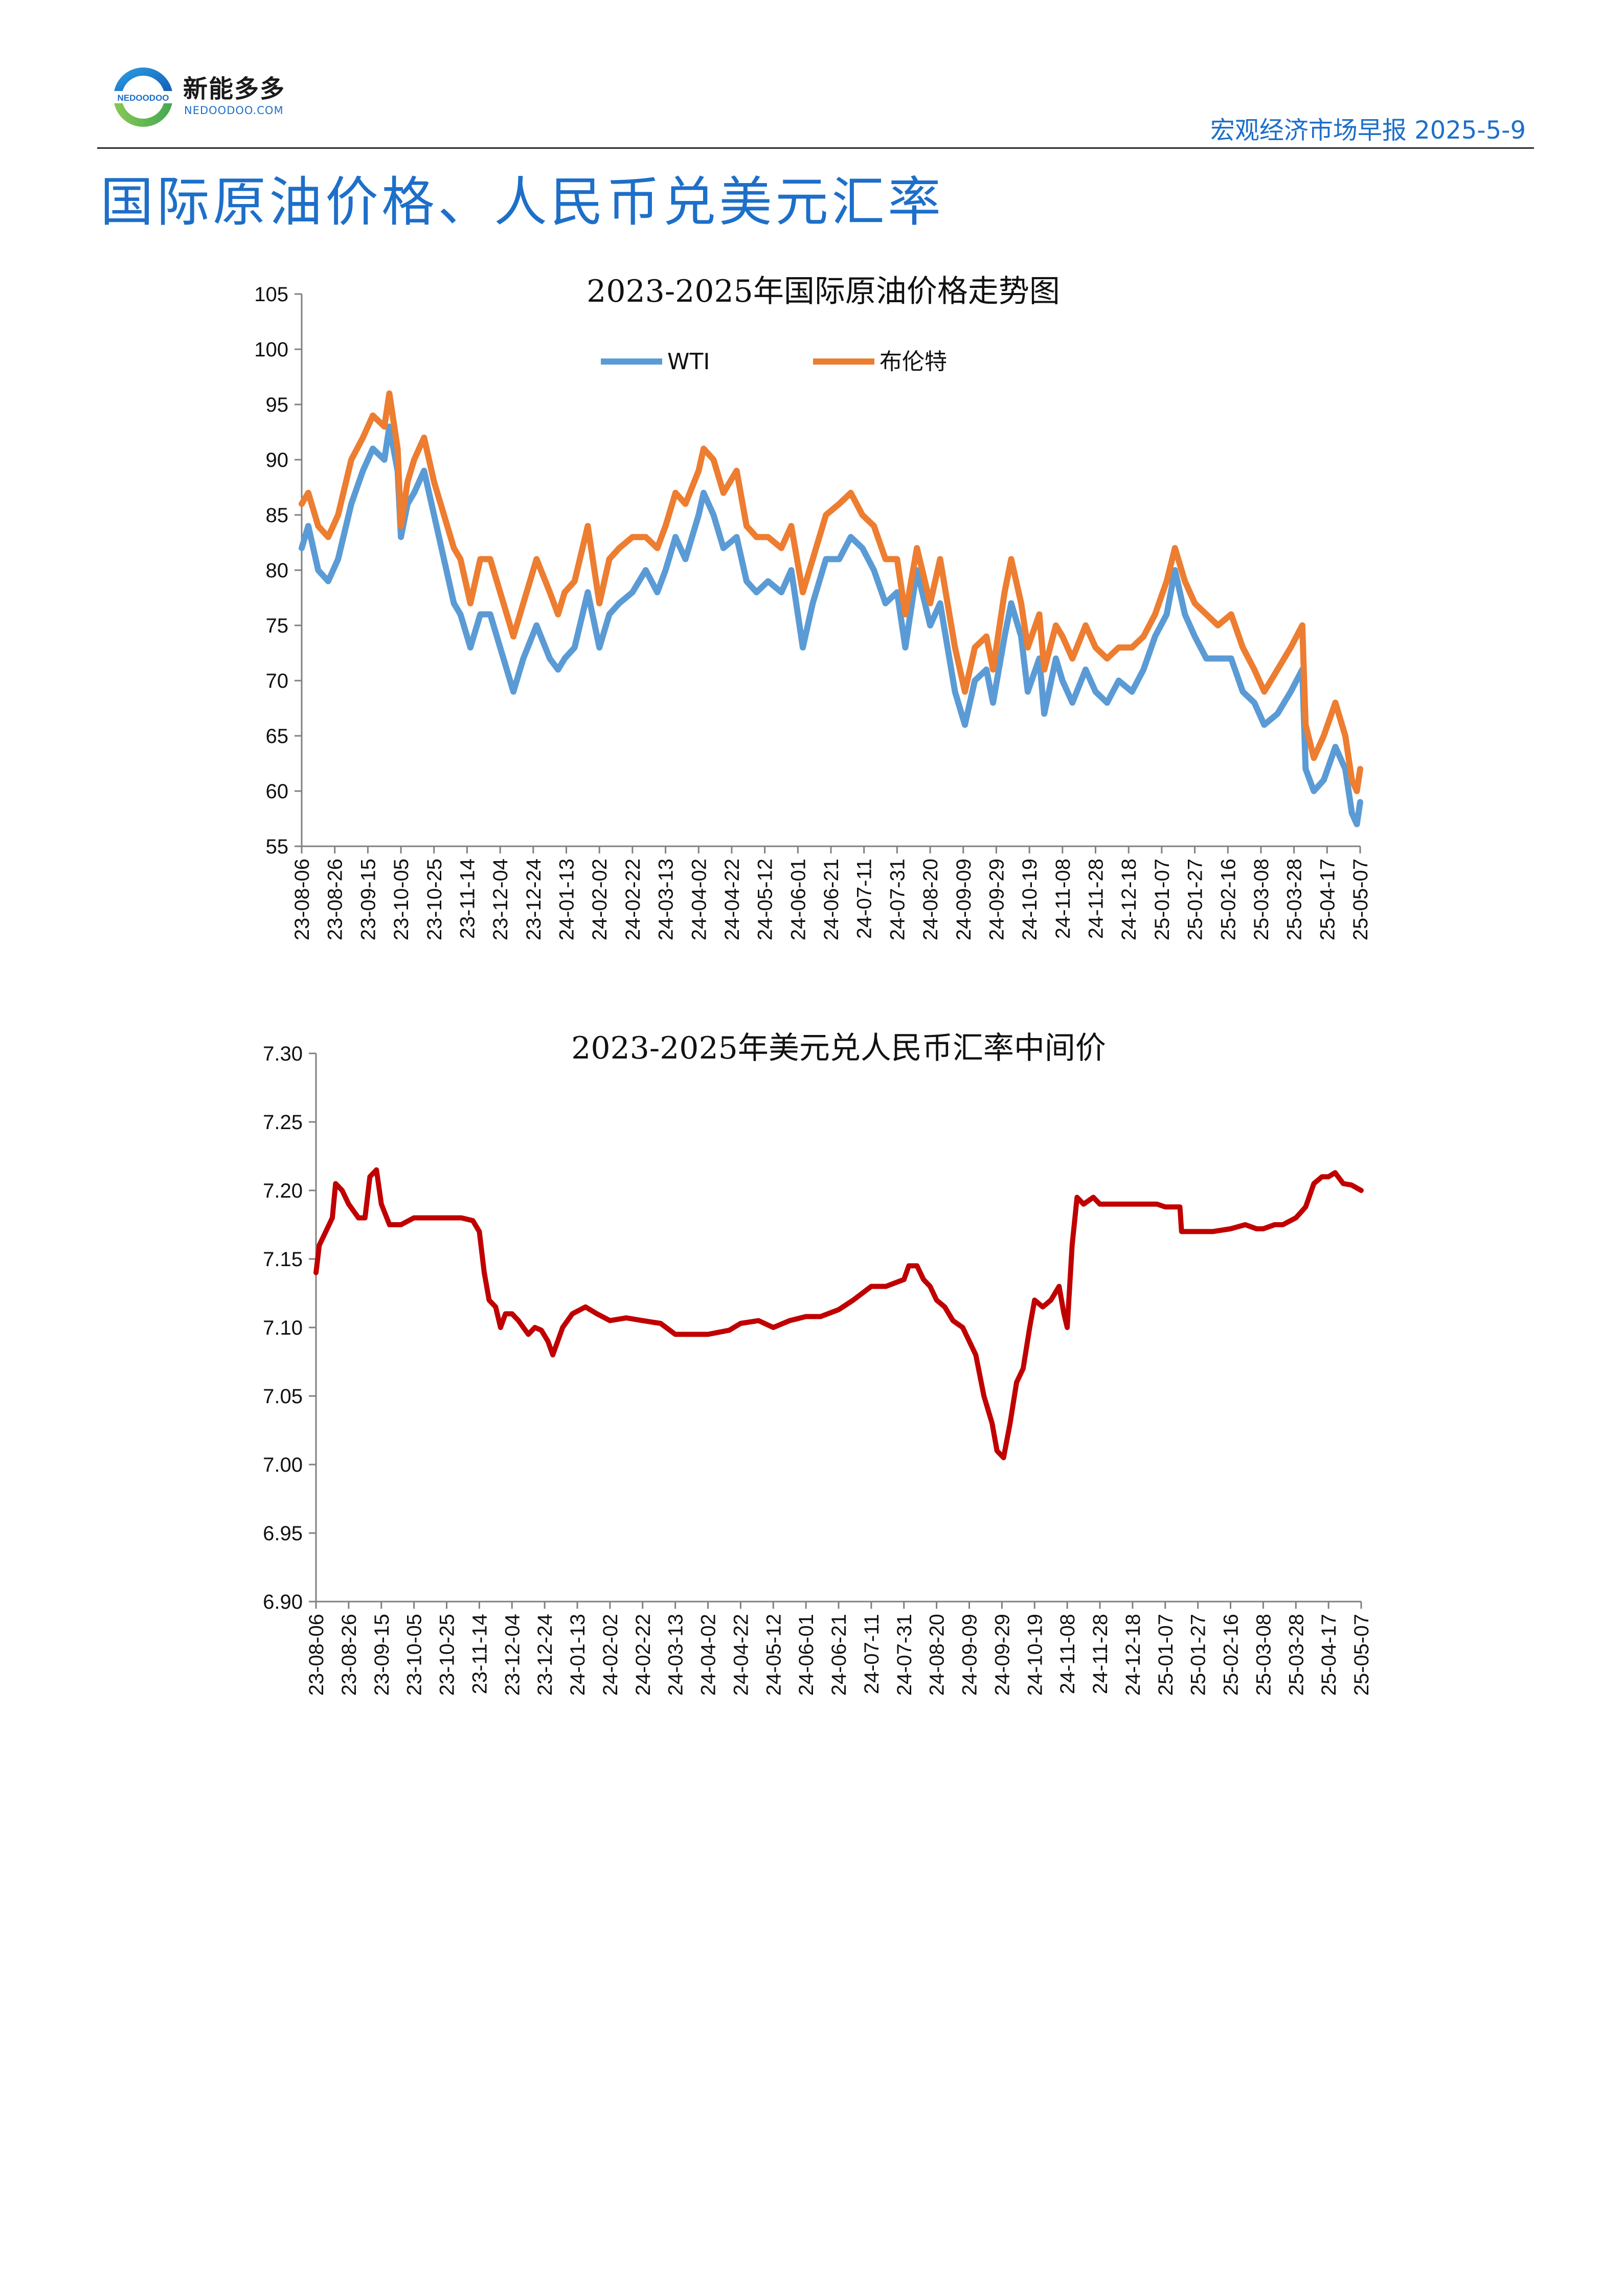  What do you see at coordinates (1295, 900) in the screenshot?
I see `oil-x-tick-label: 25-03-28` at bounding box center [1295, 900].